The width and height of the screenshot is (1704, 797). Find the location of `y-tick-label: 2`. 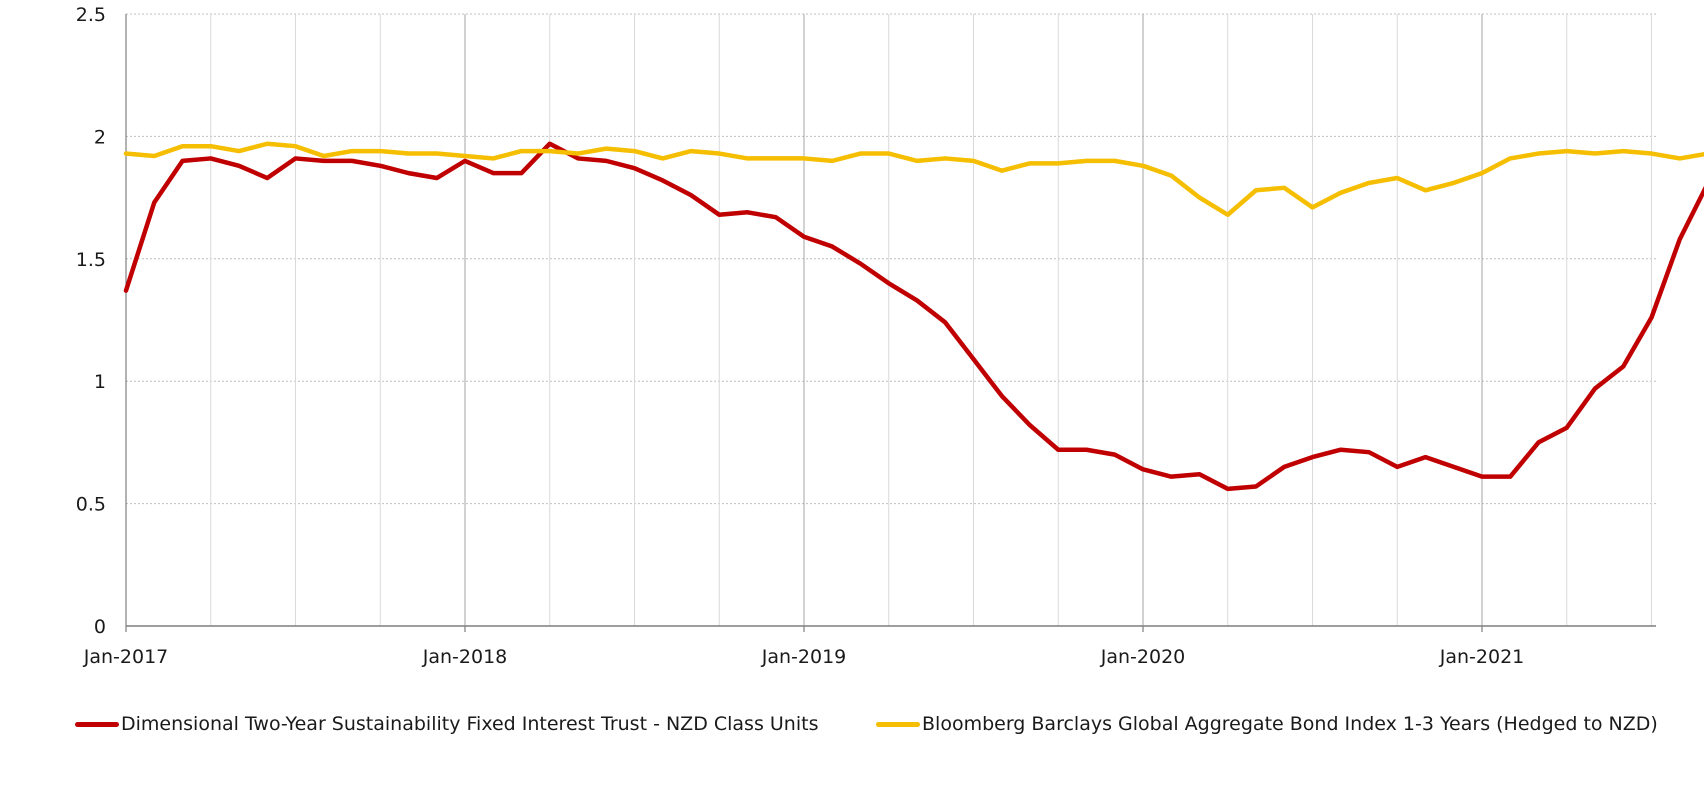

y-tick-label: 2 is located at coordinates (100, 137).